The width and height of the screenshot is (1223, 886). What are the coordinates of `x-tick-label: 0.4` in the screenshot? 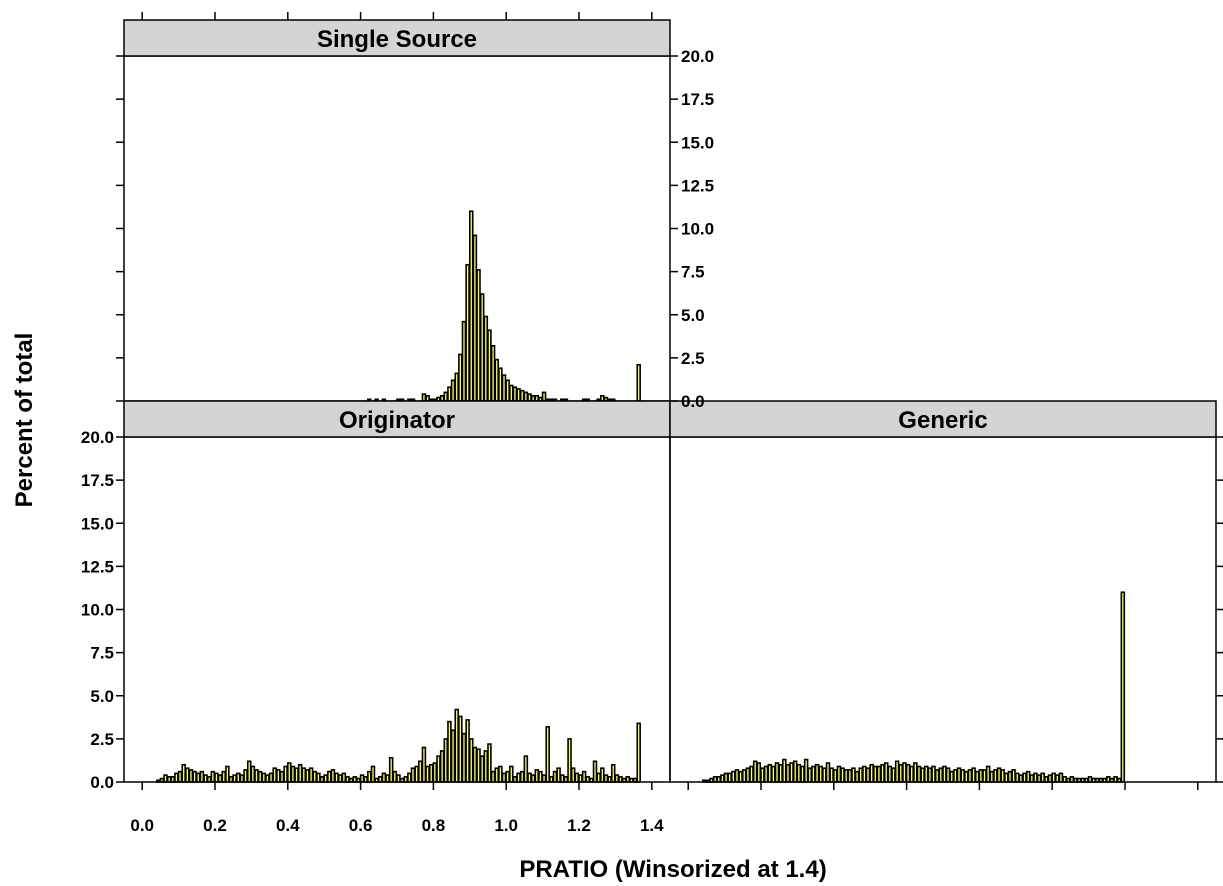 It's located at (288, 825).